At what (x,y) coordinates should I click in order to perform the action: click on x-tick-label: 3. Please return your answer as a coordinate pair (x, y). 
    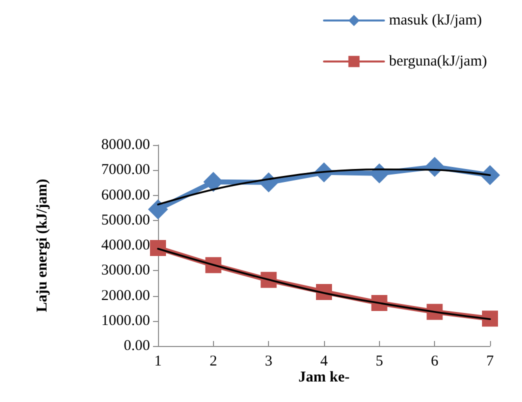
    Looking at the image, I should click on (268, 362).